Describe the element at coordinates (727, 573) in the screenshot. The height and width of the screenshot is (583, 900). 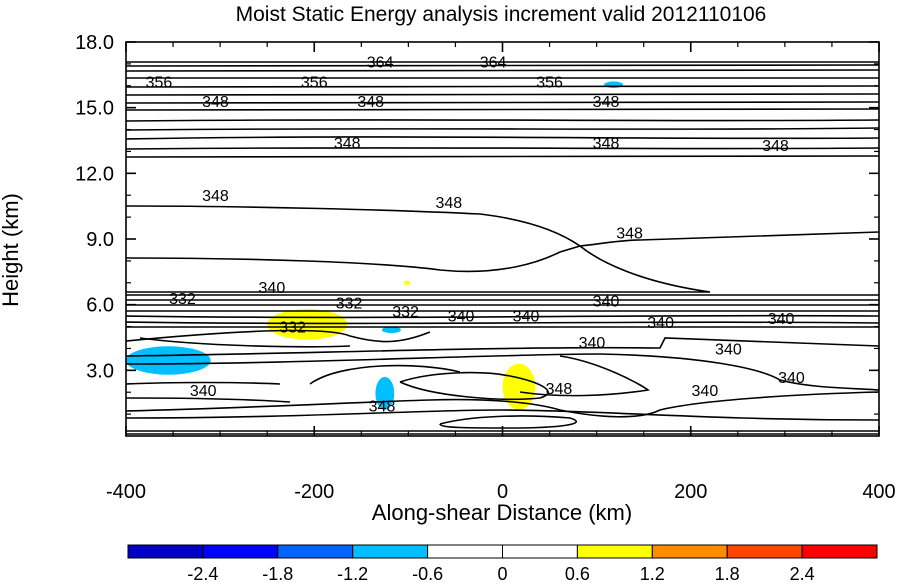
I see `colorbar-tick-label: 1.8` at that location.